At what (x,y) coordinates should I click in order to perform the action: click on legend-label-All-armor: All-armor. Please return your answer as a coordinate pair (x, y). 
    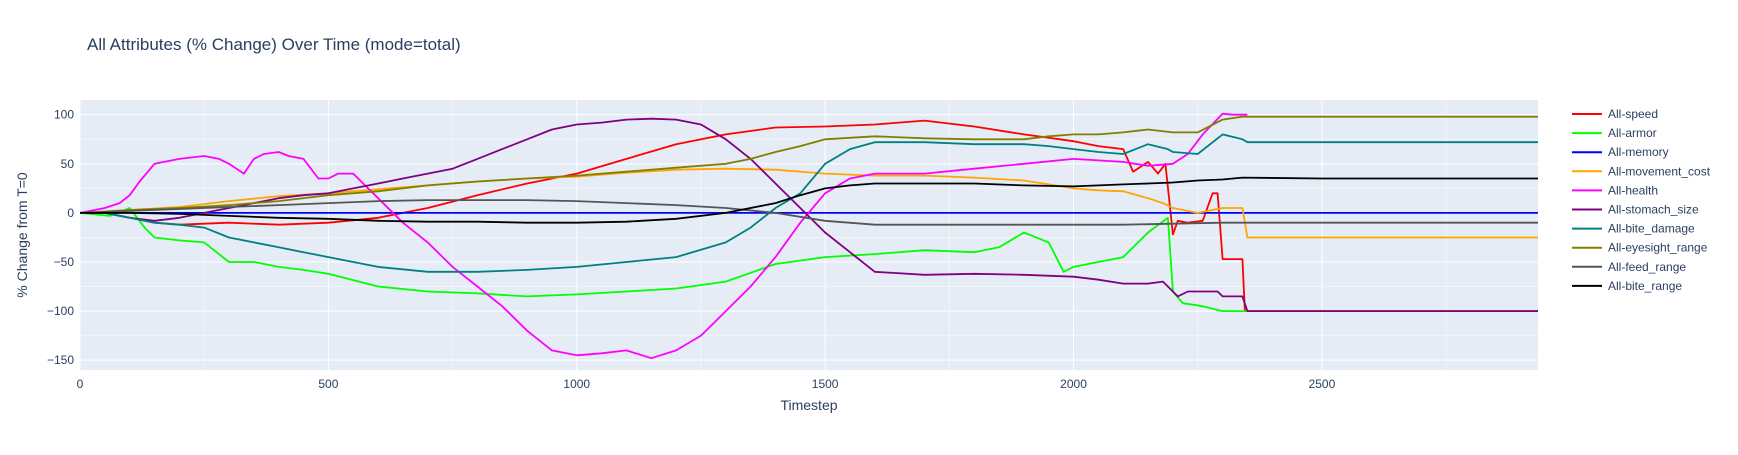
    Looking at the image, I should click on (1632, 133).